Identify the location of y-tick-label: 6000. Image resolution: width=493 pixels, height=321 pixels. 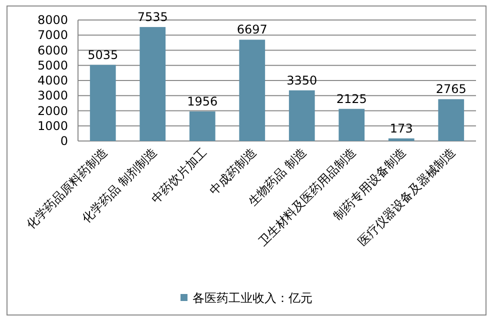
(52, 50).